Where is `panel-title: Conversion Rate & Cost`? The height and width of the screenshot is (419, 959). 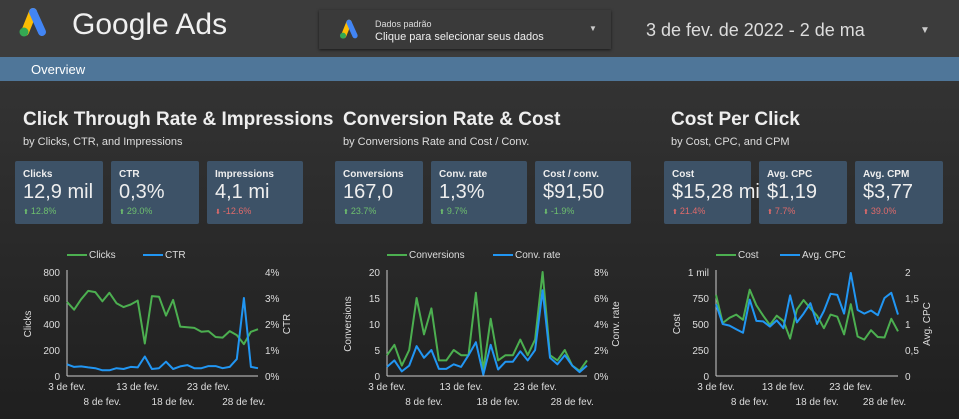
panel-title: Conversion Rate & Cost is located at coordinates (452, 119).